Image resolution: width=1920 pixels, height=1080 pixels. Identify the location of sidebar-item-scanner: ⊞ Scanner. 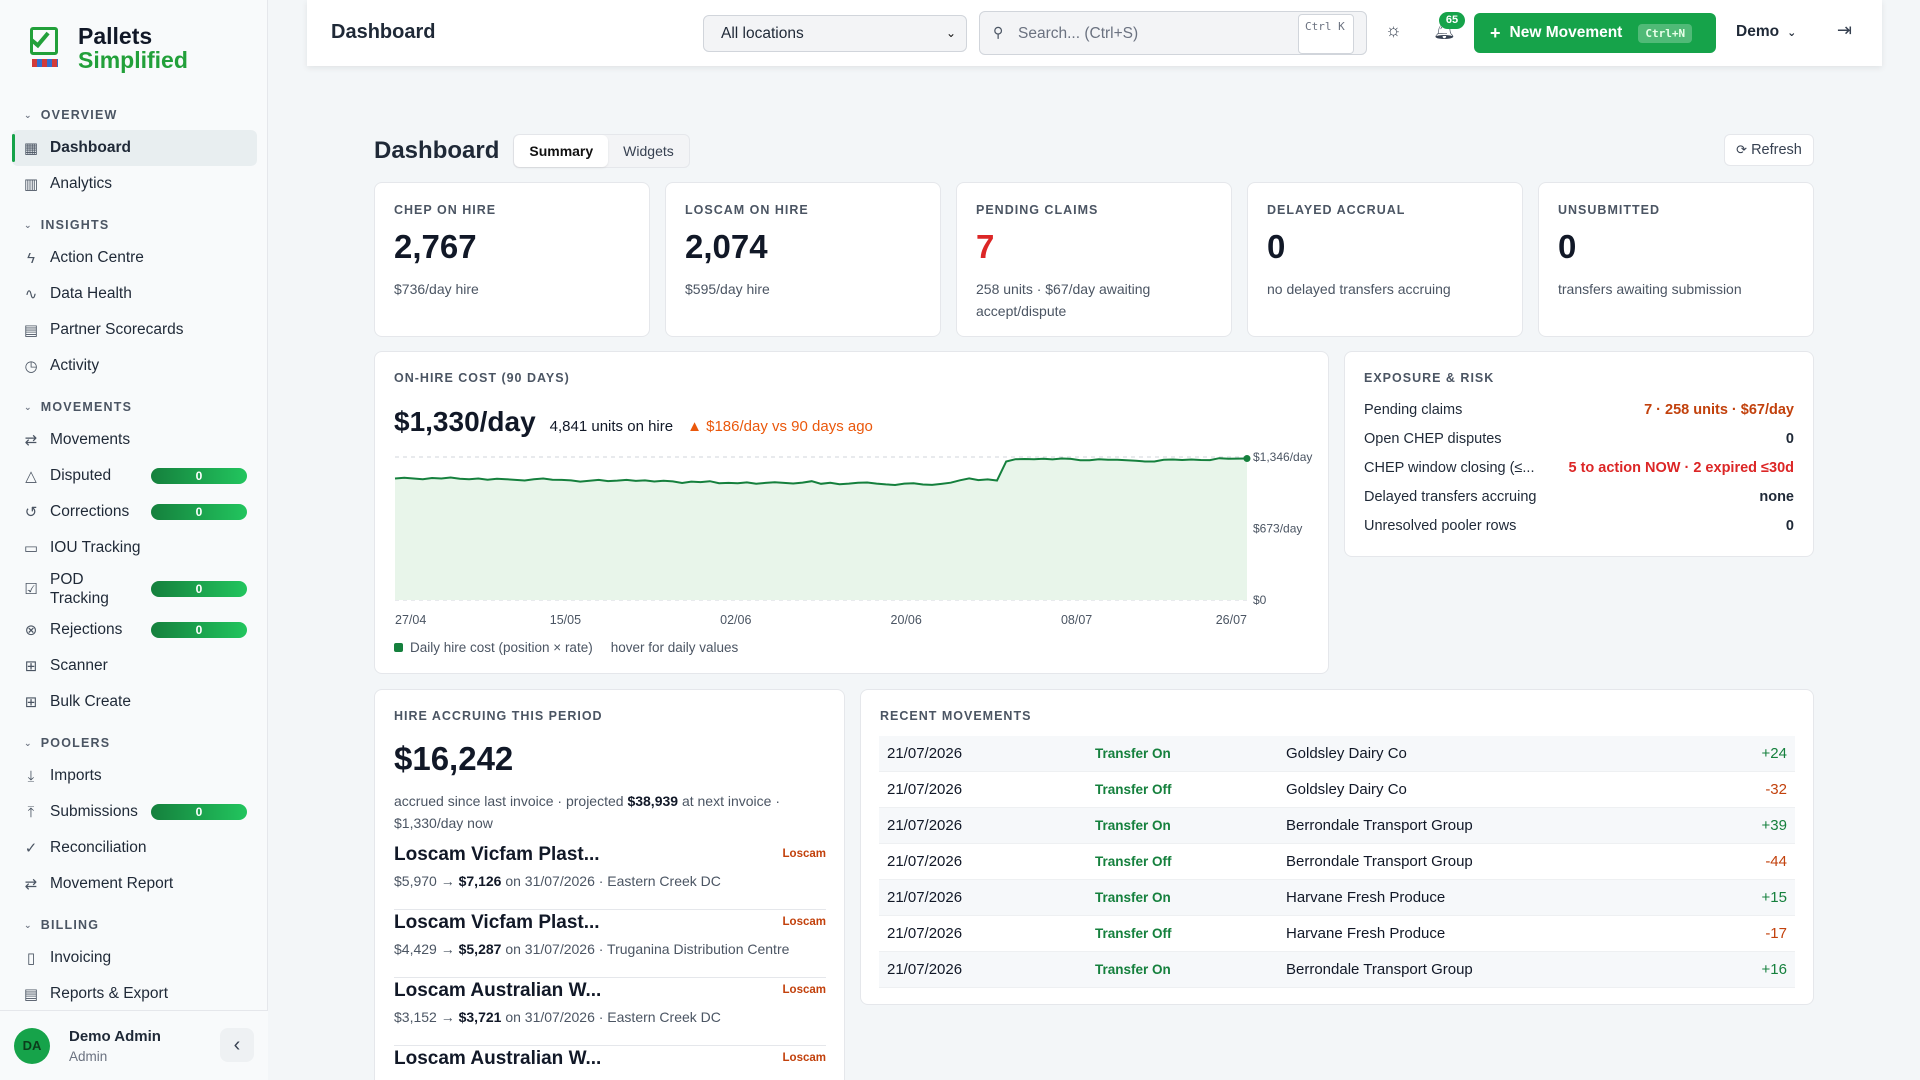
(134, 666).